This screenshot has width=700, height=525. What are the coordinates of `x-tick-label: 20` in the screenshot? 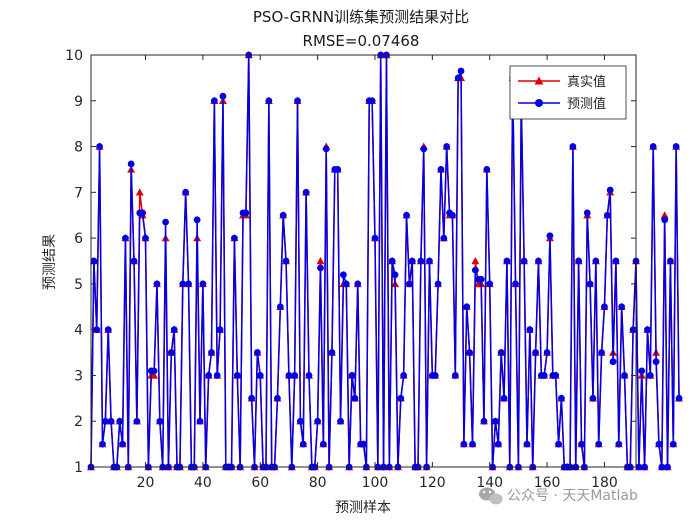 It's located at (146, 483).